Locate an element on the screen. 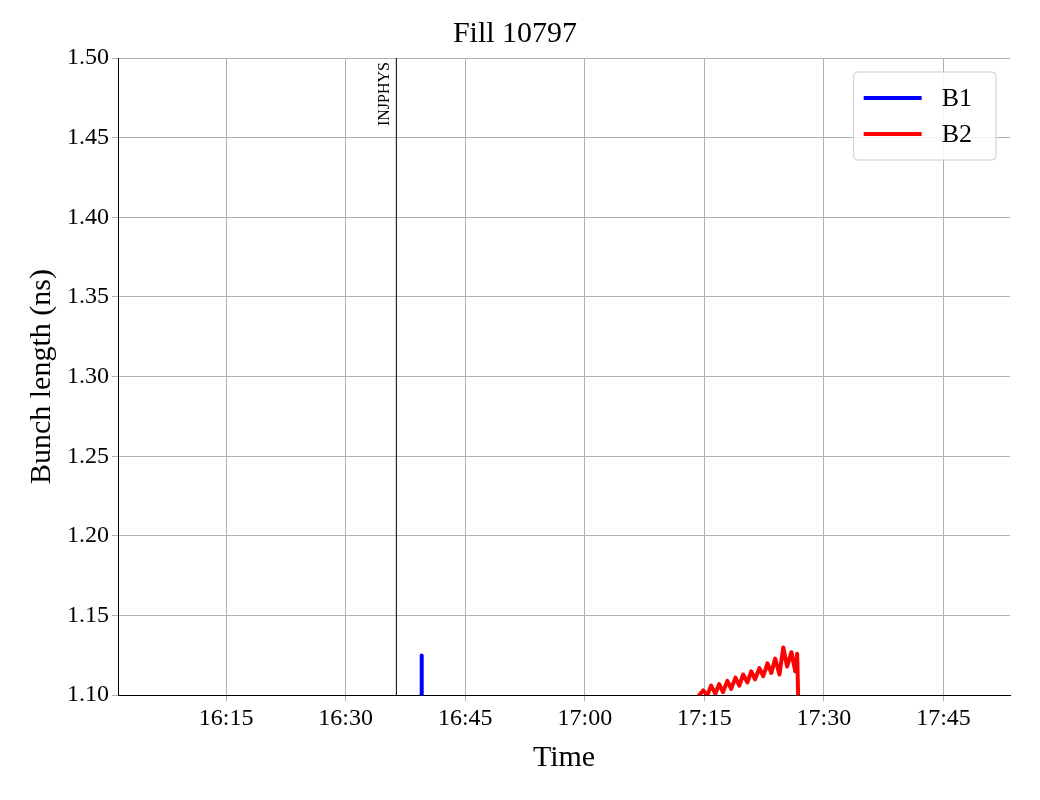 This screenshot has width=1040, height=800. y-tick-label: 1.45 is located at coordinates (88, 135).